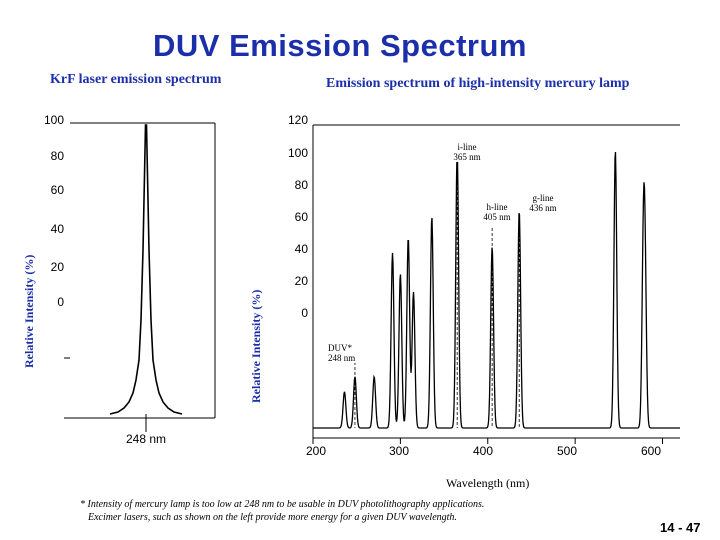 This screenshot has width=720, height=540. What do you see at coordinates (301, 281) in the screenshot?
I see `right-y-tick: 20` at bounding box center [301, 281].